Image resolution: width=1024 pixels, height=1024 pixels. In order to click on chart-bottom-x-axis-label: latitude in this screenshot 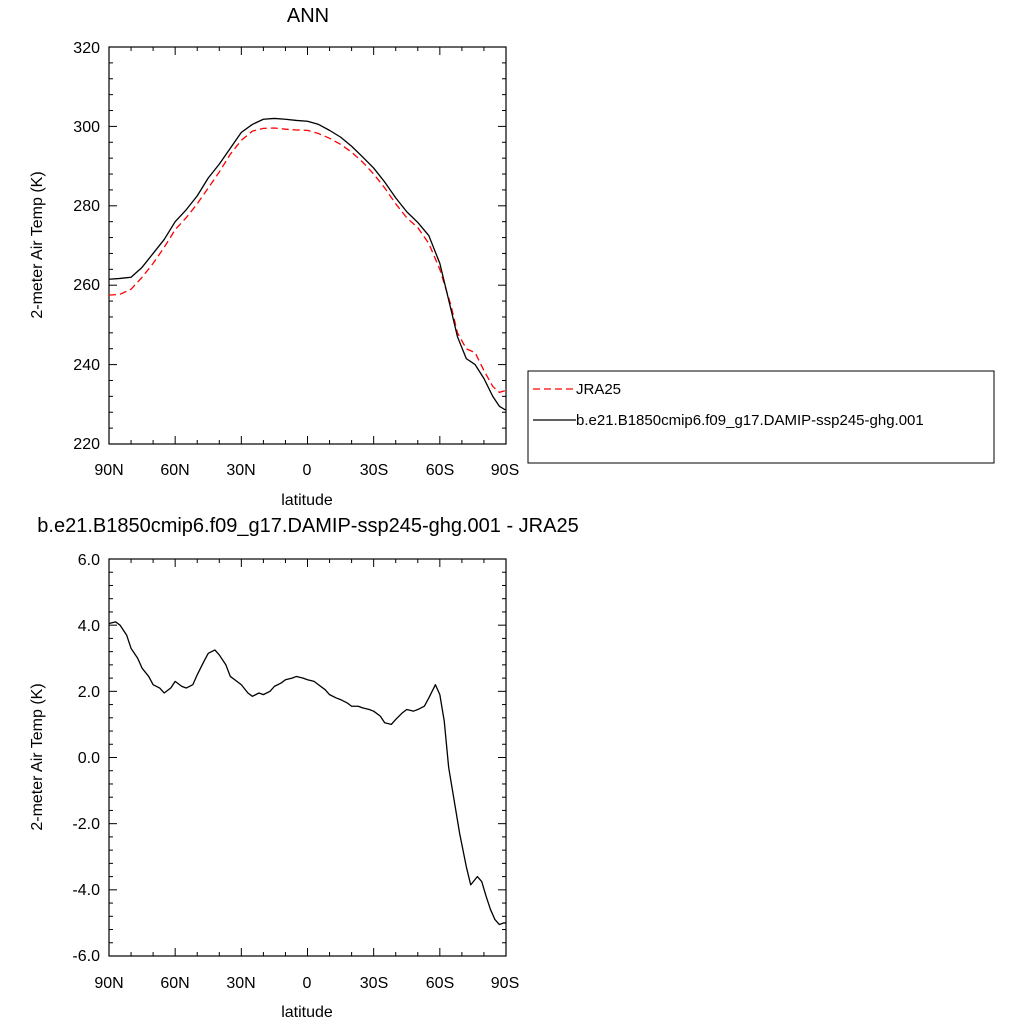, I will do `click(307, 1012)`.